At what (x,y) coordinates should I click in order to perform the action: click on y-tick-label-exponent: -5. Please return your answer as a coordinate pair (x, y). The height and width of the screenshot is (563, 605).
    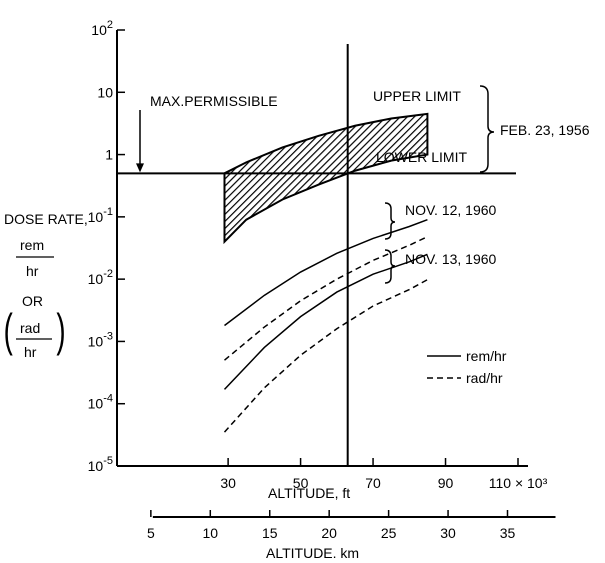
    Looking at the image, I should click on (108, 461).